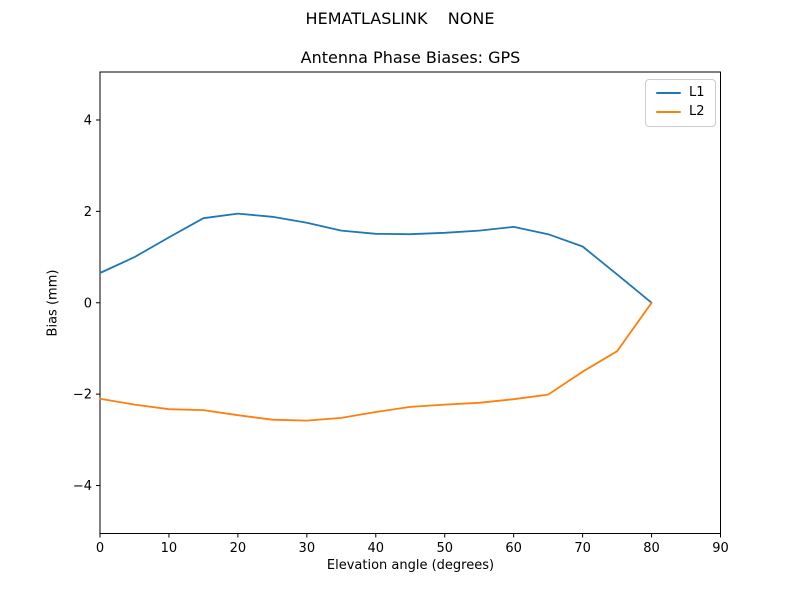  What do you see at coordinates (82, 395) in the screenshot?
I see `y-tick-label: −2` at bounding box center [82, 395].